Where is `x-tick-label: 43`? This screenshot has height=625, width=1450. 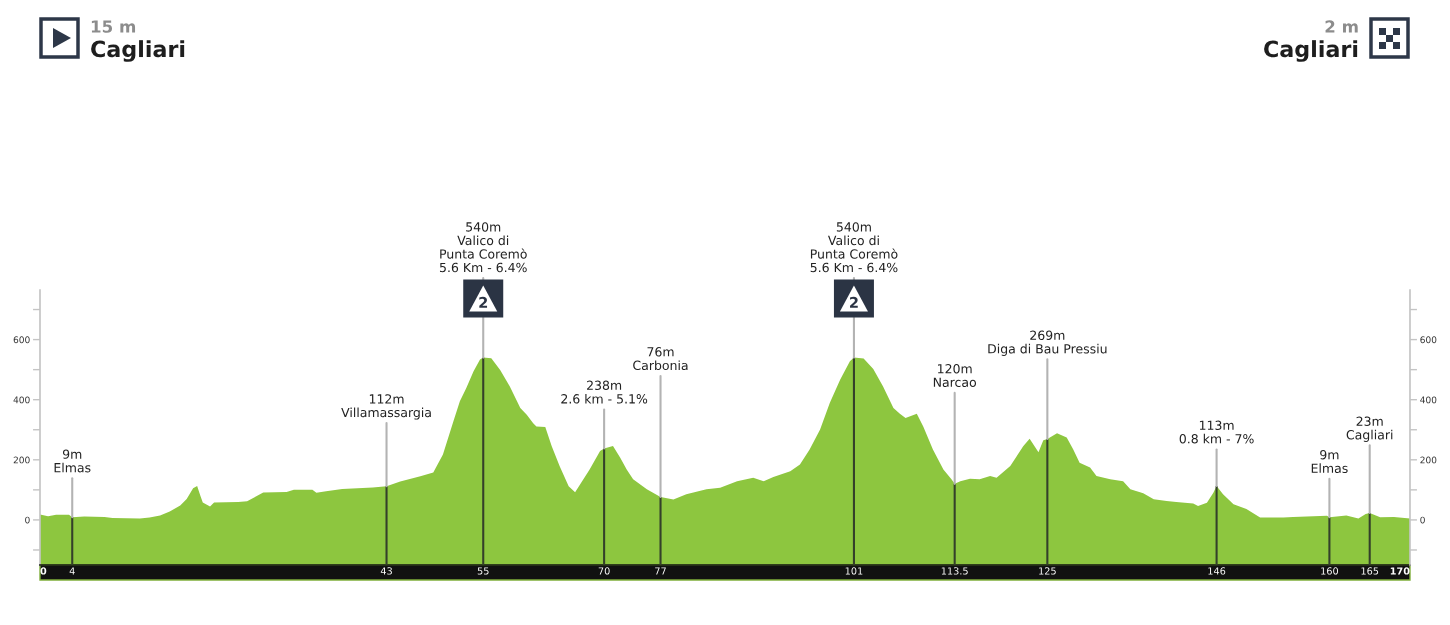 x-tick-label: 43 is located at coordinates (386, 571).